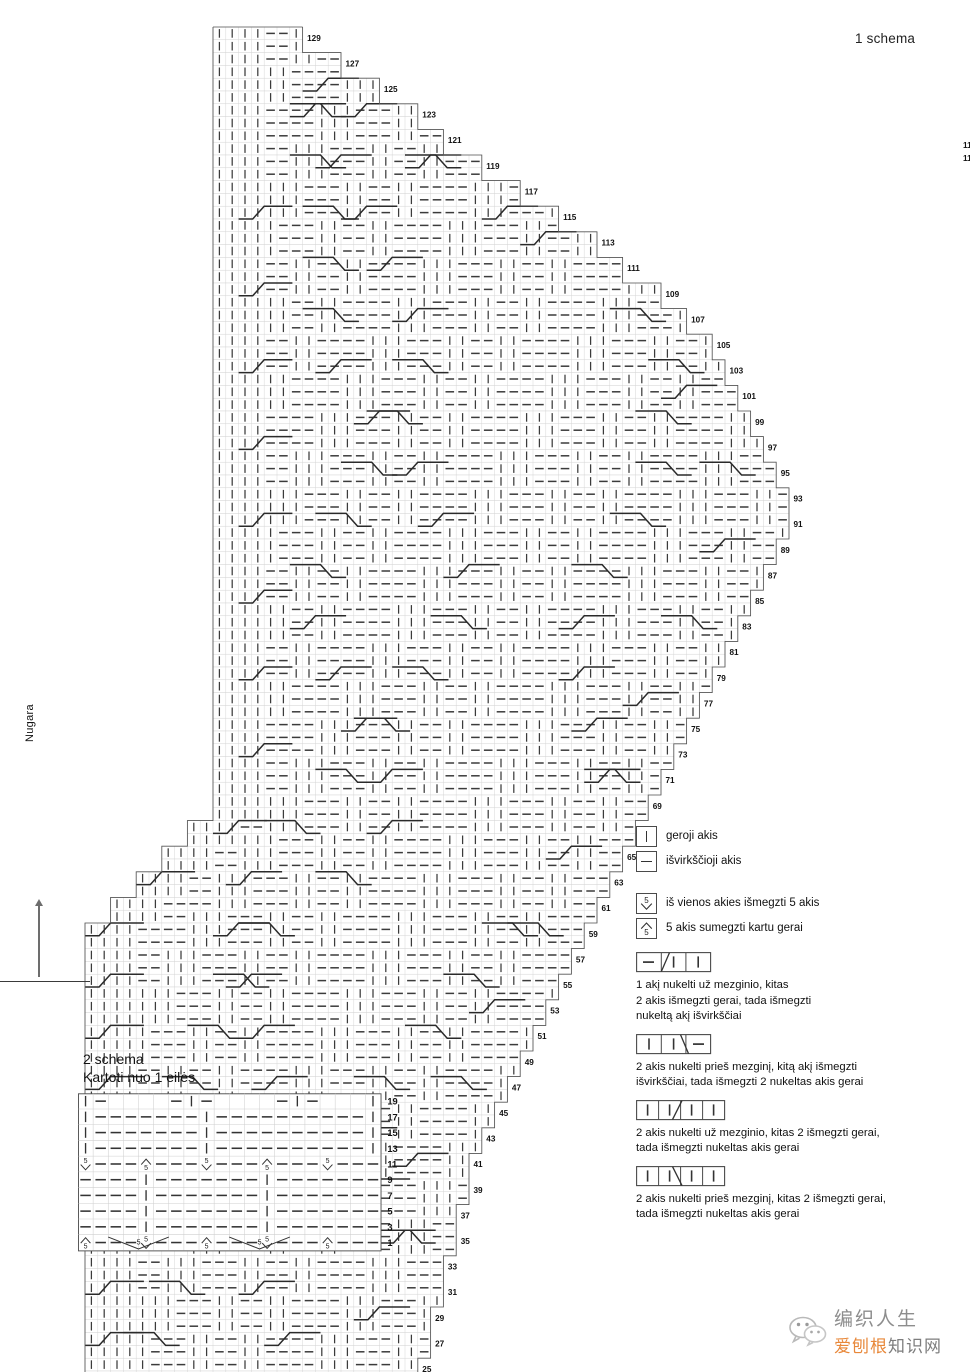  Describe the element at coordinates (455, 140) in the screenshot. I see `row-number: 121` at that location.